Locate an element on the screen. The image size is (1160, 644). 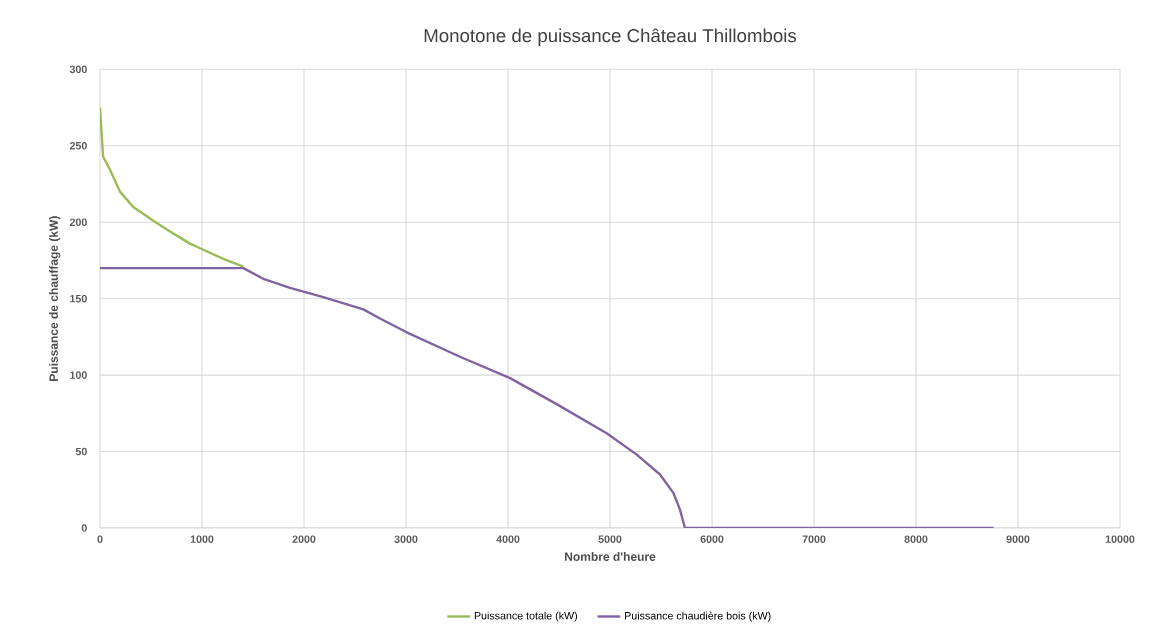
y-tick-label: 200 is located at coordinates (78, 222).